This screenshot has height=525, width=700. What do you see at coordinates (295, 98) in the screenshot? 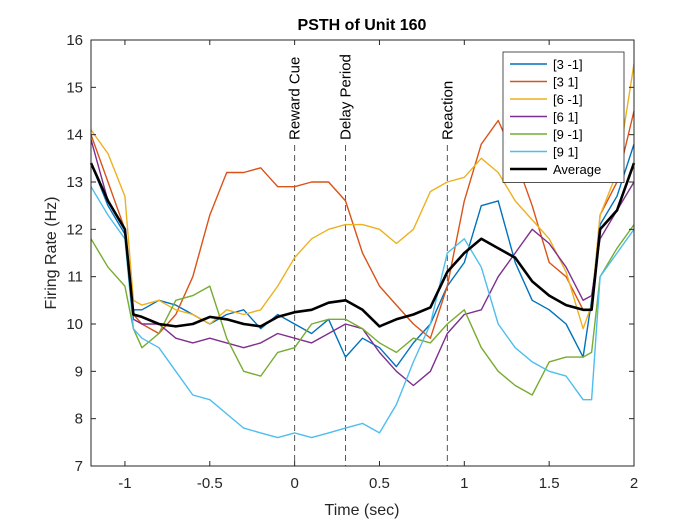
I see `event-label-0: Reward Cue` at bounding box center [295, 98].